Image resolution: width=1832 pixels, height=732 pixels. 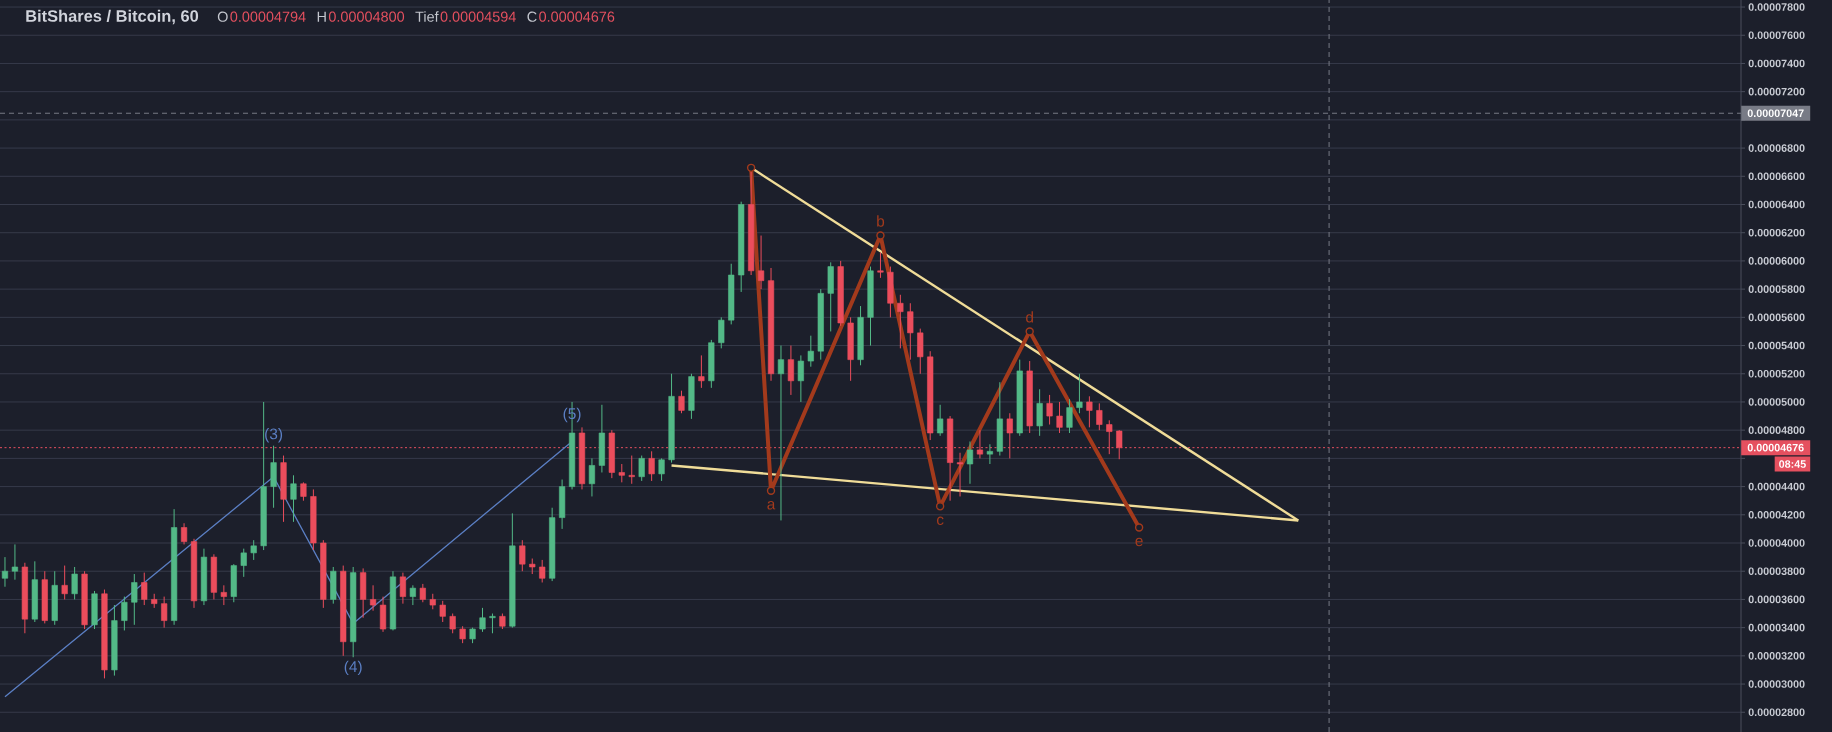 I want to click on y-tick-label: 0.00004000, so click(x=1776, y=543).